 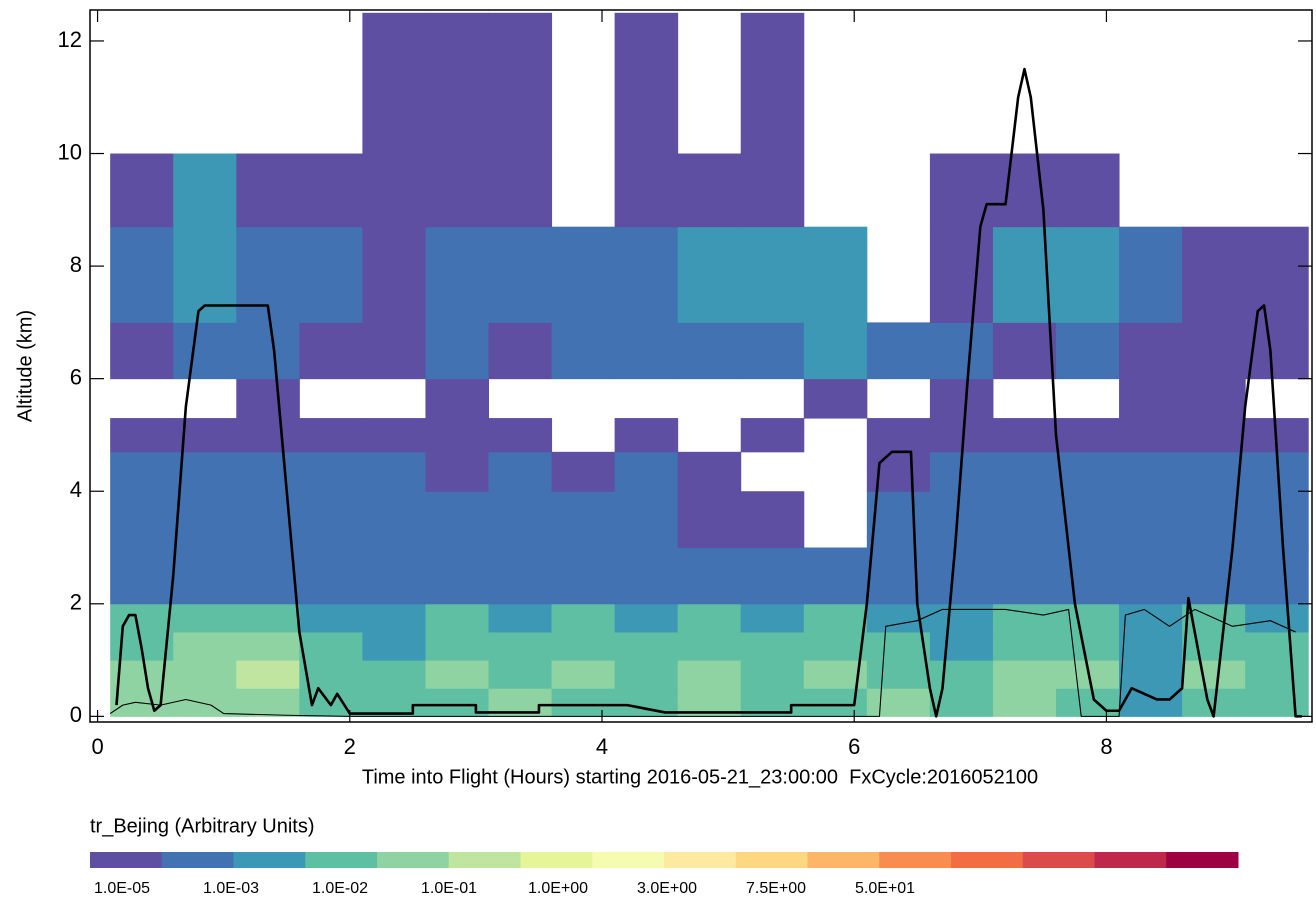 I want to click on x-tick-label: 6, so click(x=854, y=746).